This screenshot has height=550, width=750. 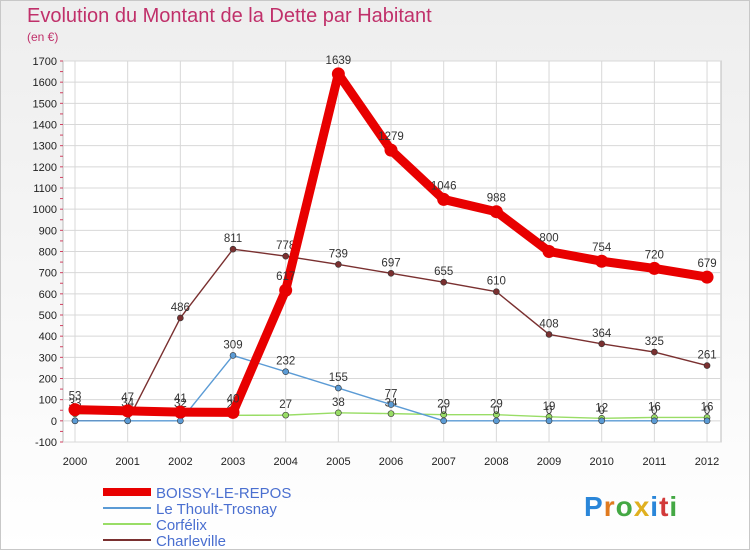 What do you see at coordinates (285, 277) in the screenshot?
I see `data-label: 617` at bounding box center [285, 277].